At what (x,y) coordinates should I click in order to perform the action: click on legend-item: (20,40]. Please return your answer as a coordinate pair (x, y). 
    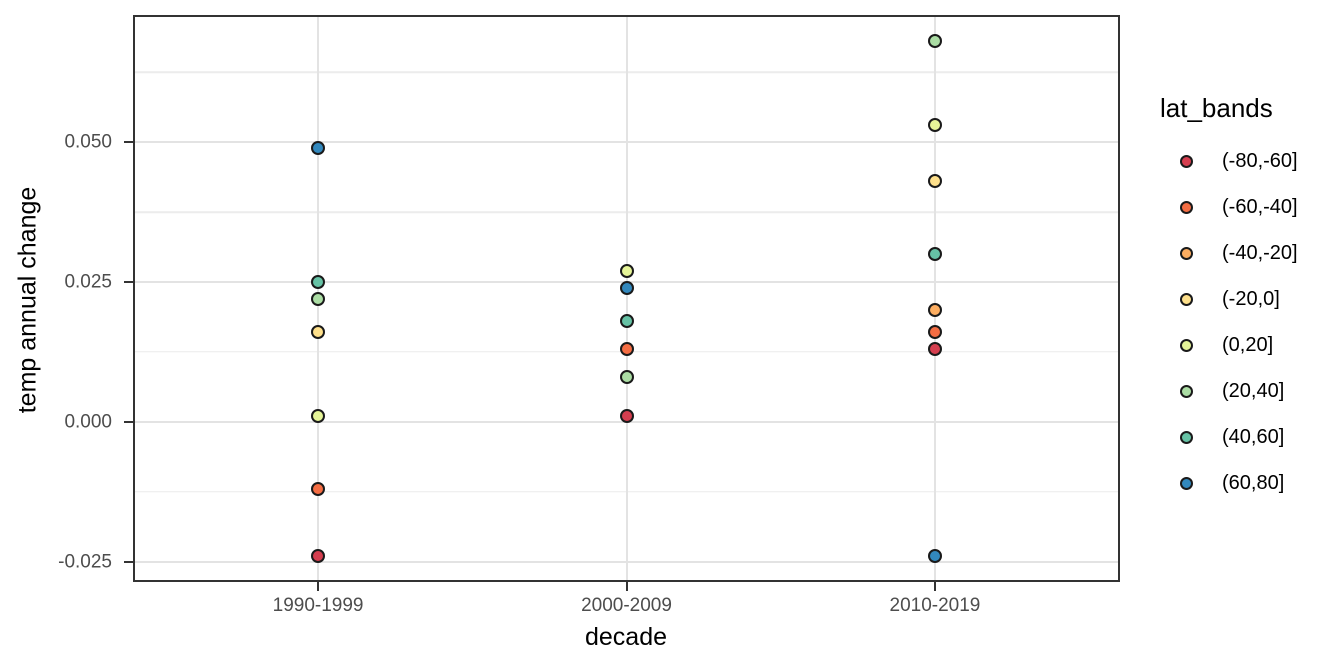
    Looking at the image, I should click on (1232, 391).